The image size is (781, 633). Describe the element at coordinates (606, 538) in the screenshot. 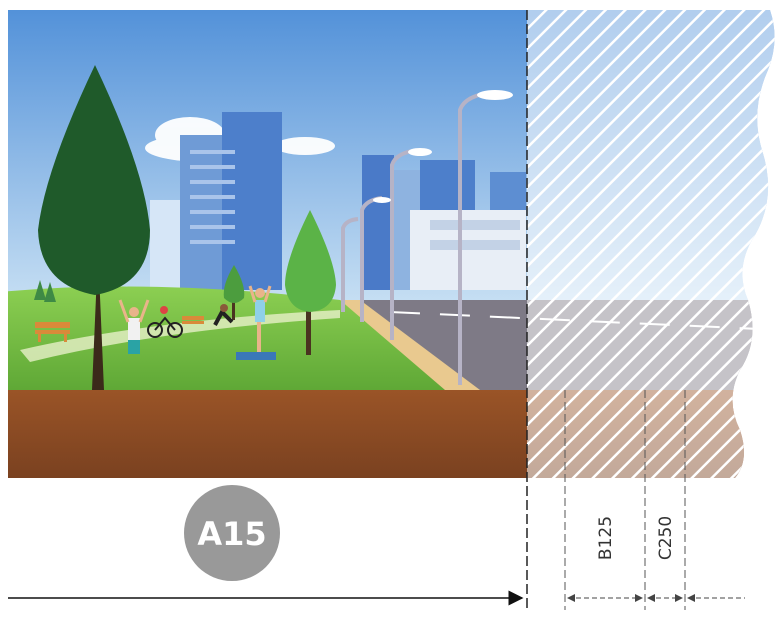

I see `b125-label: B125` at that location.